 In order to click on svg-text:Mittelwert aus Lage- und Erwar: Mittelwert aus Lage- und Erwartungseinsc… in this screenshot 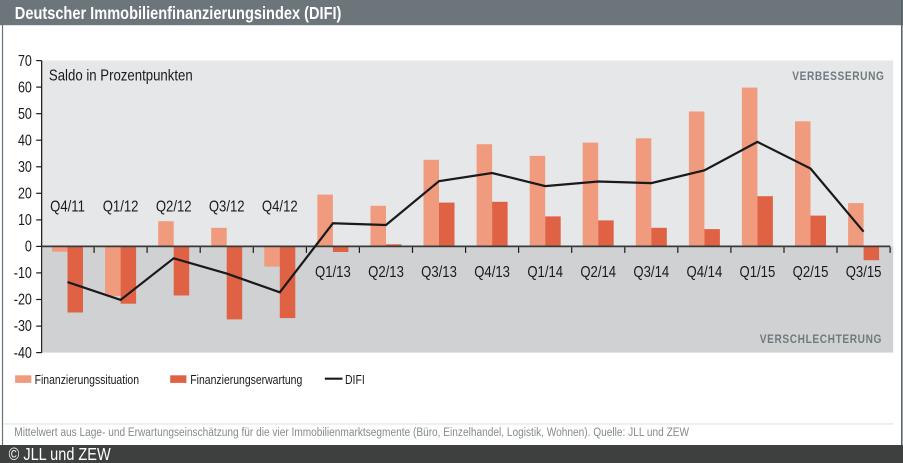, I will do `click(351, 432)`.